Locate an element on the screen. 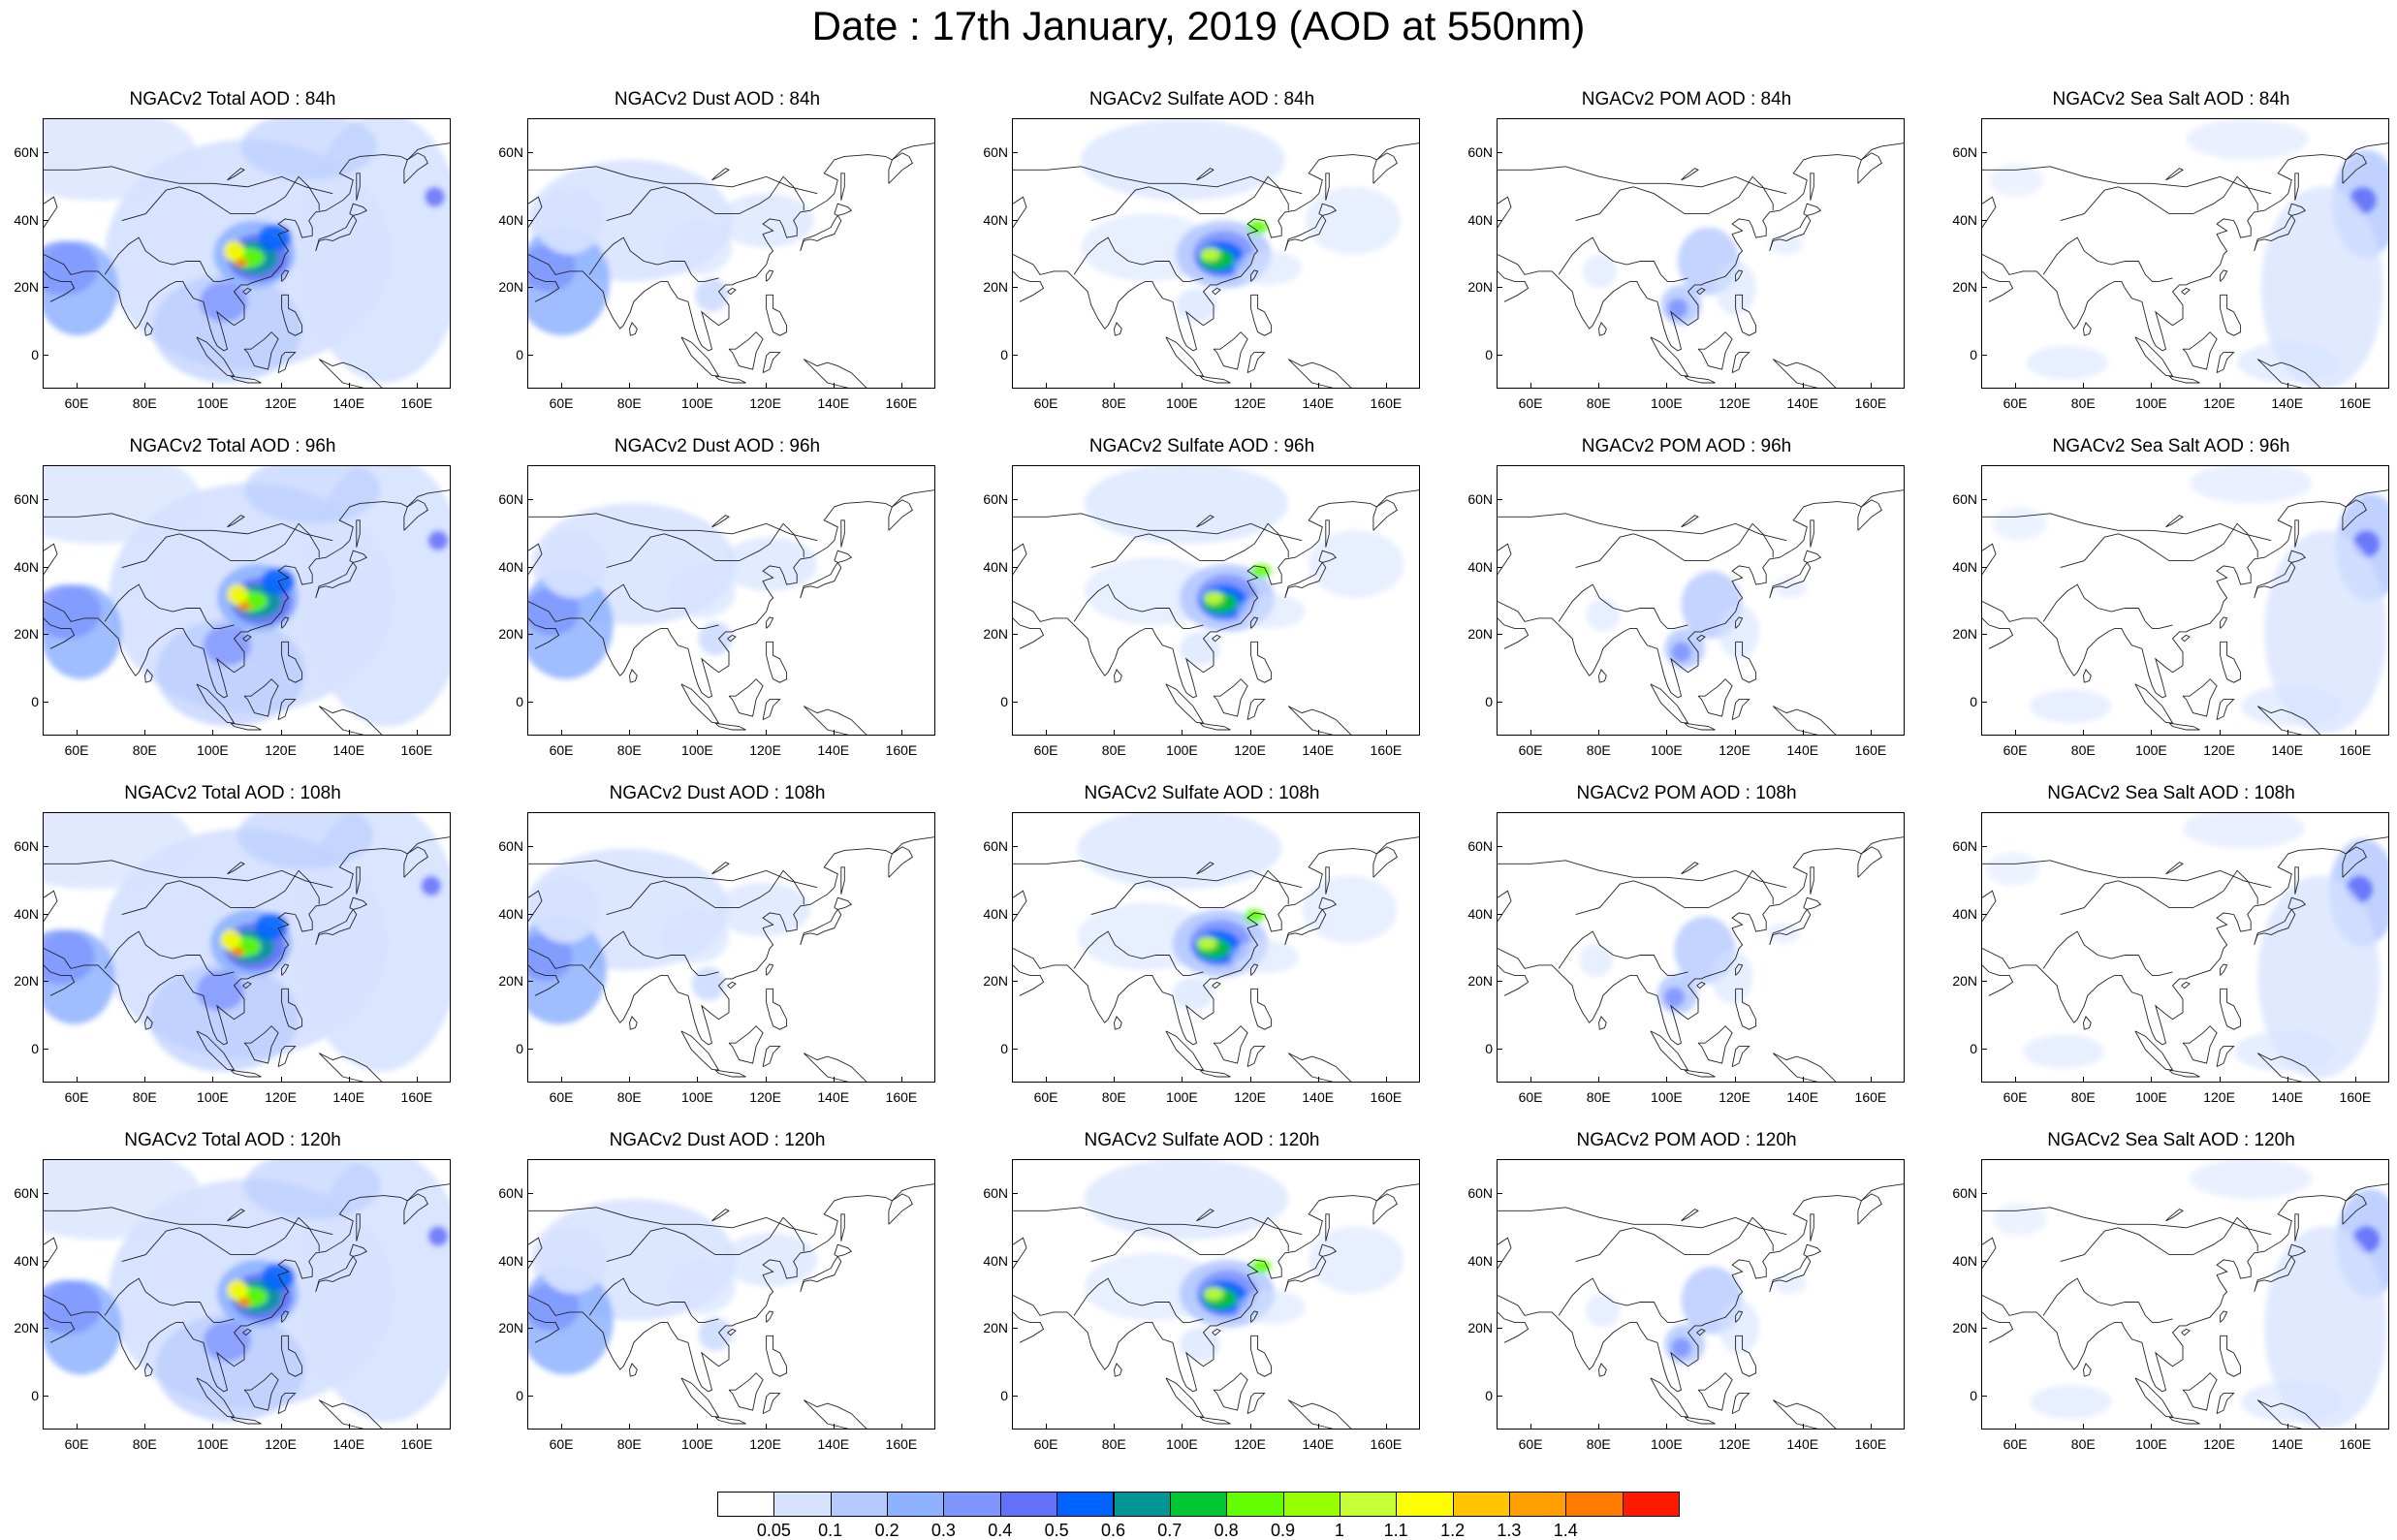 The width and height of the screenshot is (2397, 1540). lon-tick-label: 60E is located at coordinates (1046, 1097).